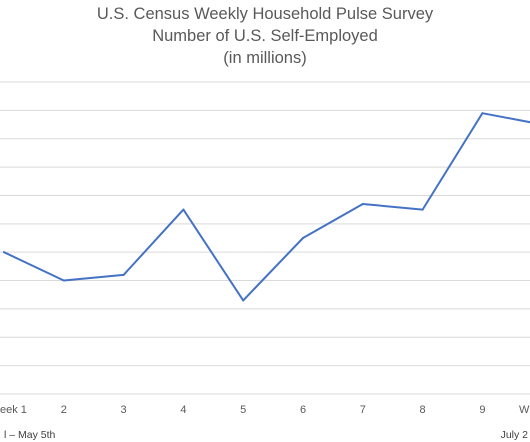  Describe the element at coordinates (124, 410) in the screenshot. I see `x-tick-label: 3` at that location.